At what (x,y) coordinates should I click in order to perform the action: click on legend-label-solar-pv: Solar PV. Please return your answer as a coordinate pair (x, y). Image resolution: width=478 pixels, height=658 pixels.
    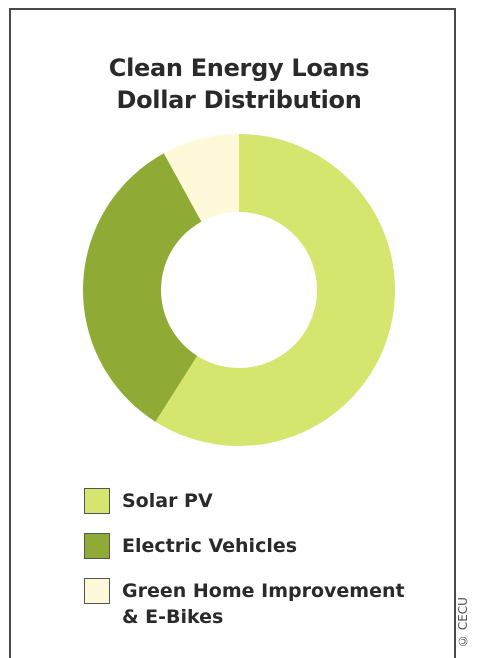
    Looking at the image, I should click on (167, 501).